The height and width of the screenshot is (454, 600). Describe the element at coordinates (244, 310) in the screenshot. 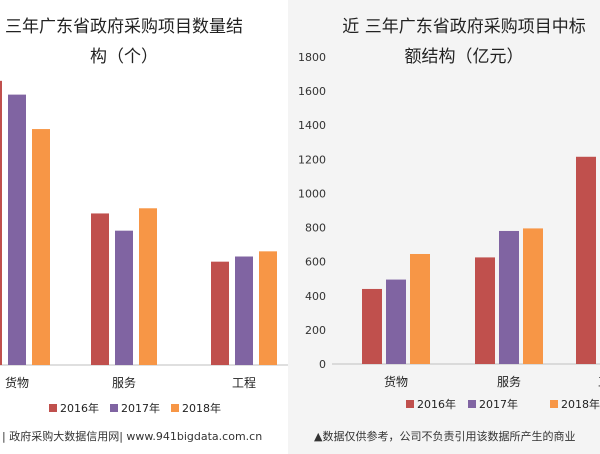

I see `bar-2017年-工程` at that location.